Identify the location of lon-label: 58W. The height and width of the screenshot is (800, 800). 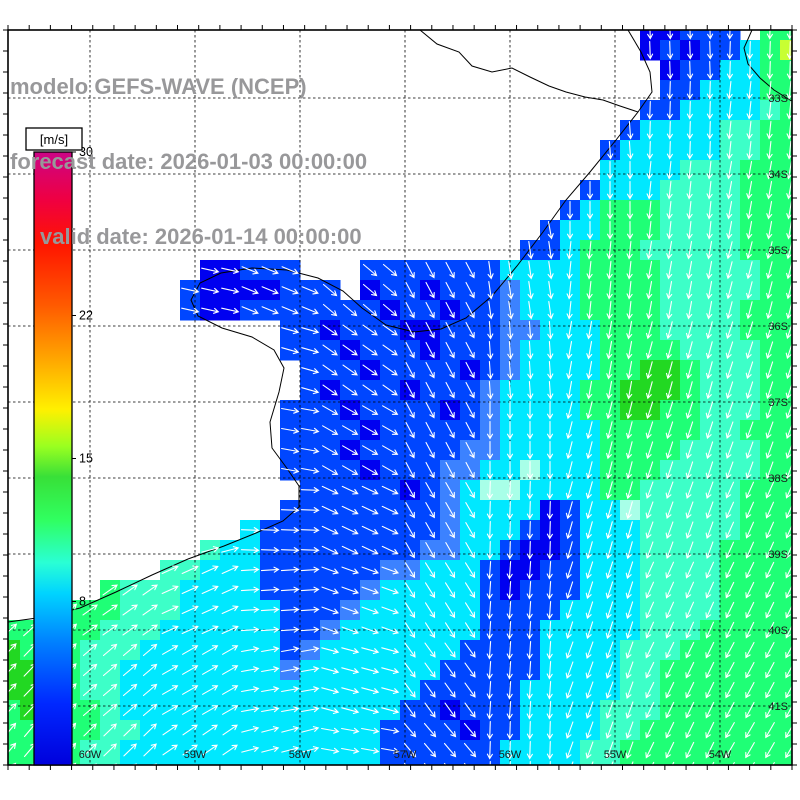
(300, 755).